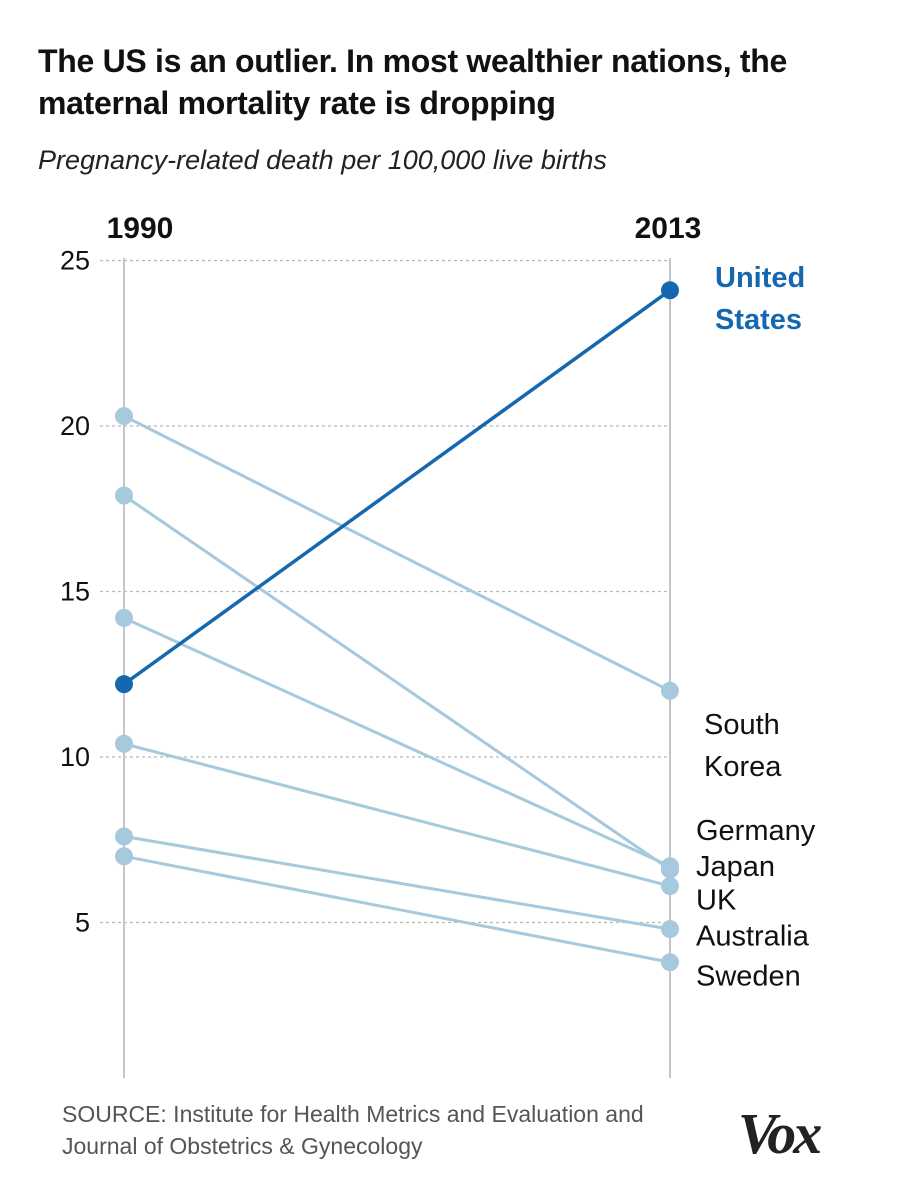 This screenshot has width=900, height=1200. Describe the element at coordinates (124, 617) in the screenshot. I see `point-1990-japan` at that location.